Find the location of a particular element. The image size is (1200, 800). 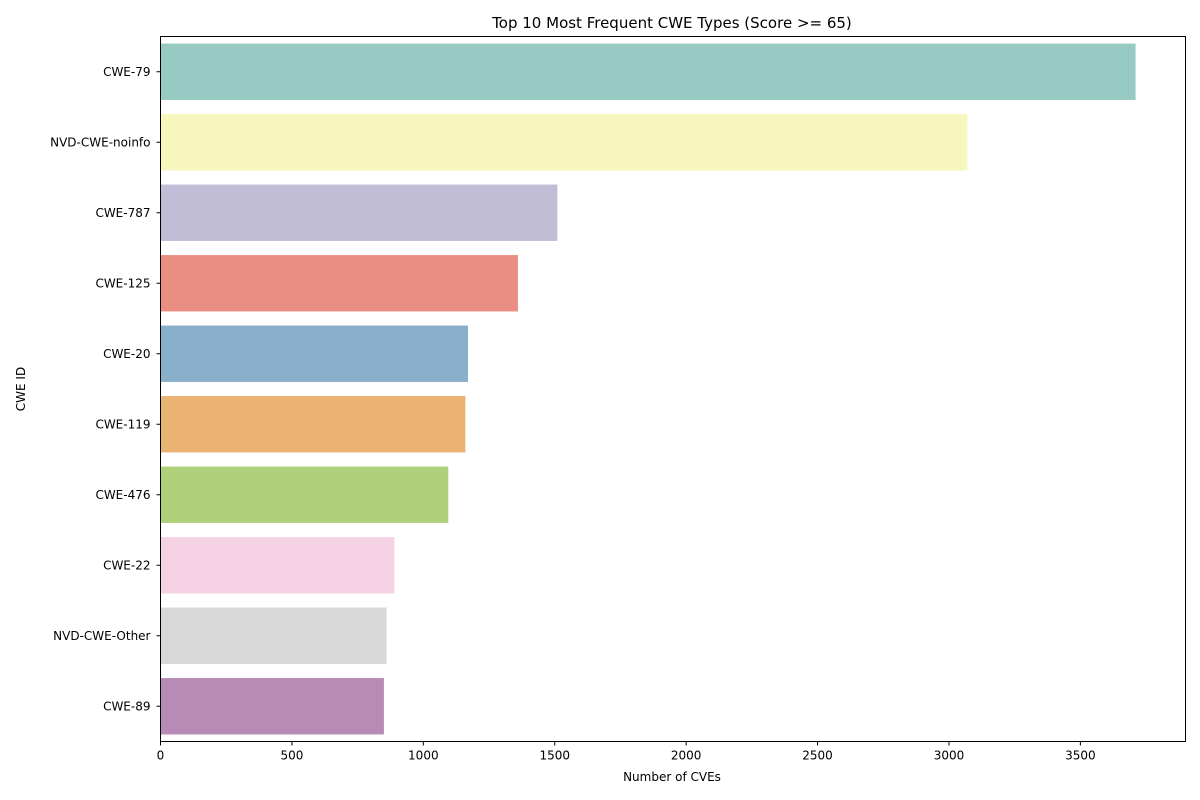

y-tick-label: NVD-CWE-noinfo is located at coordinates (100, 142).